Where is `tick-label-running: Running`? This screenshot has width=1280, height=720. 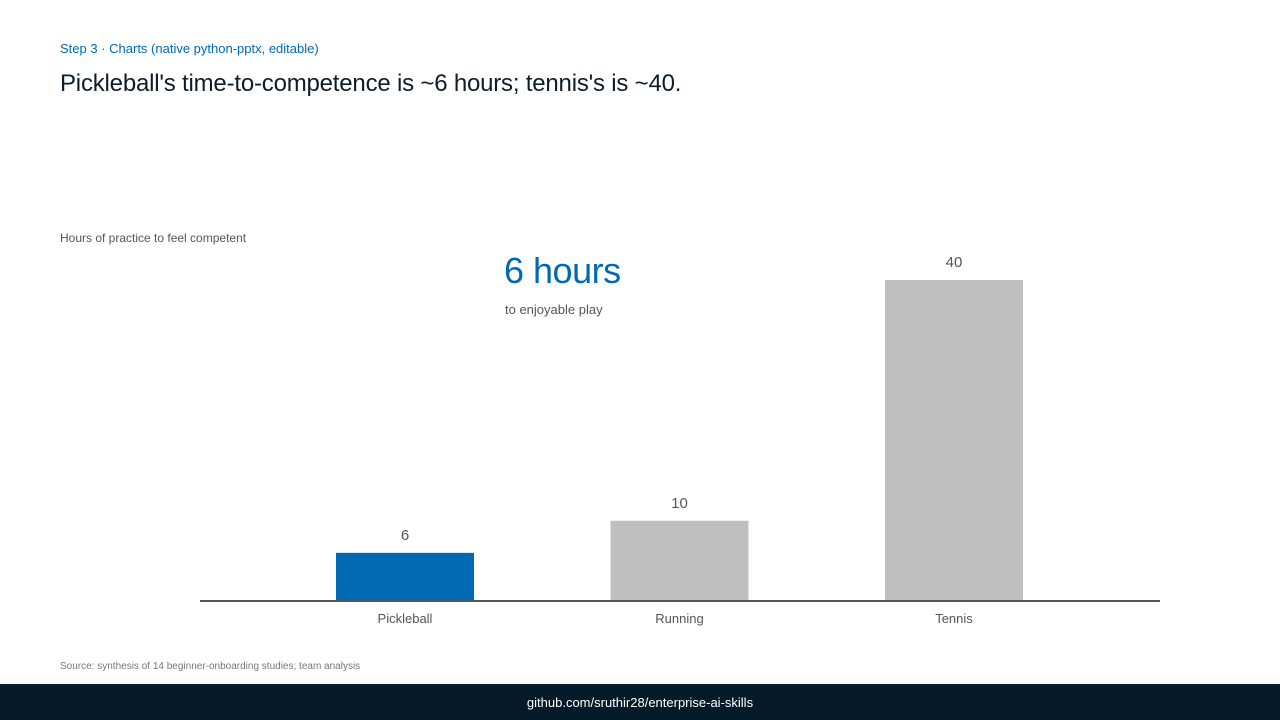
tick-label-running: Running is located at coordinates (679, 618).